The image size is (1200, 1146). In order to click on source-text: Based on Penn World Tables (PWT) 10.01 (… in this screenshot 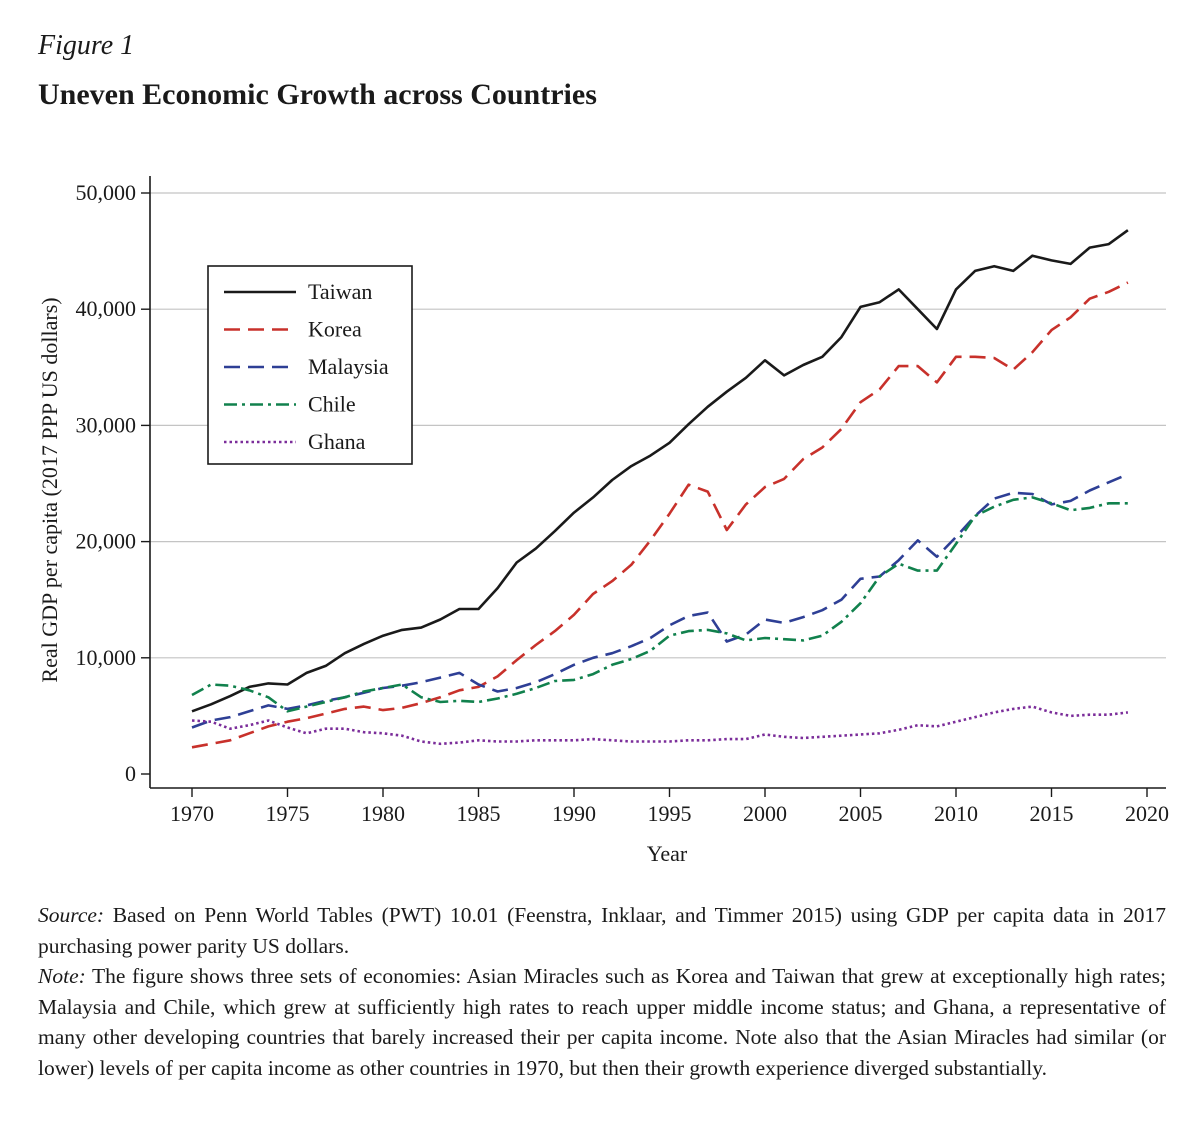, I will do `click(602, 930)`.